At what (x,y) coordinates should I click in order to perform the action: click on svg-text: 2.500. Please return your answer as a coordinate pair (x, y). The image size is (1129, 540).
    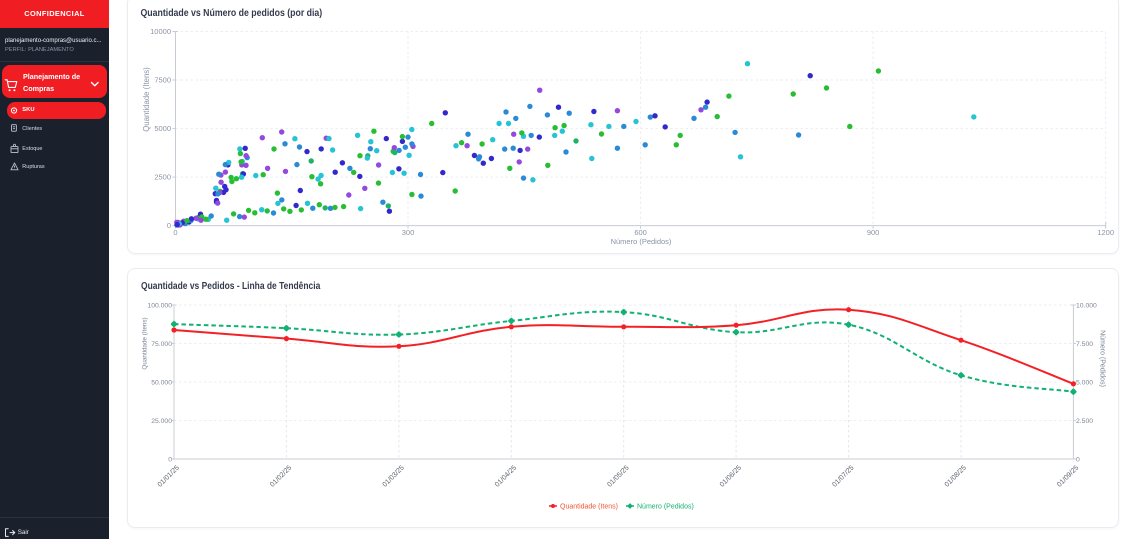
    Looking at the image, I should click on (1084, 421).